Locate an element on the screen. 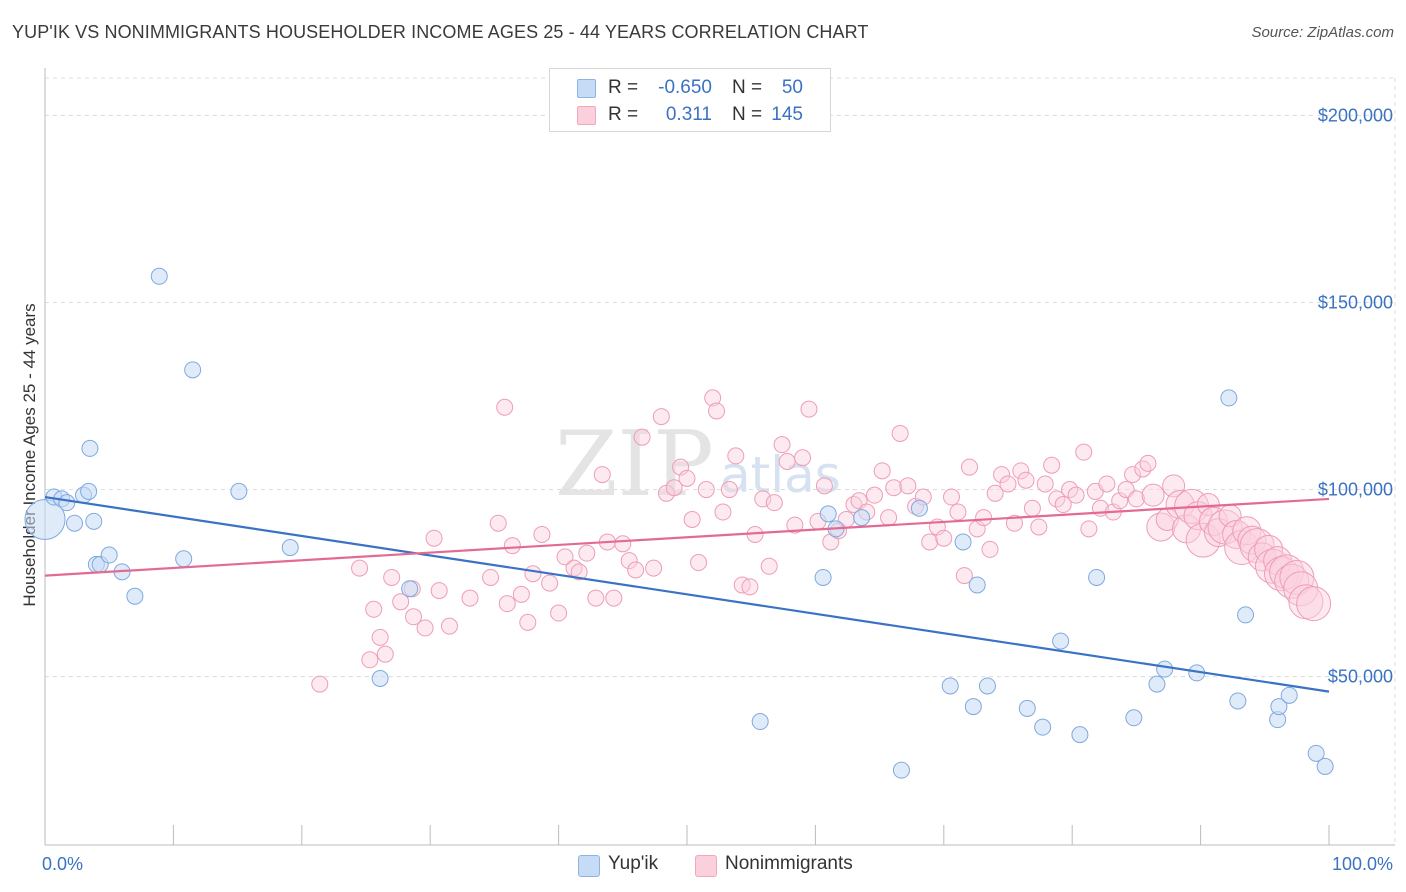 This screenshot has width=1406, height=892. y-tick-label: $150,000 is located at coordinates (1355, 302).